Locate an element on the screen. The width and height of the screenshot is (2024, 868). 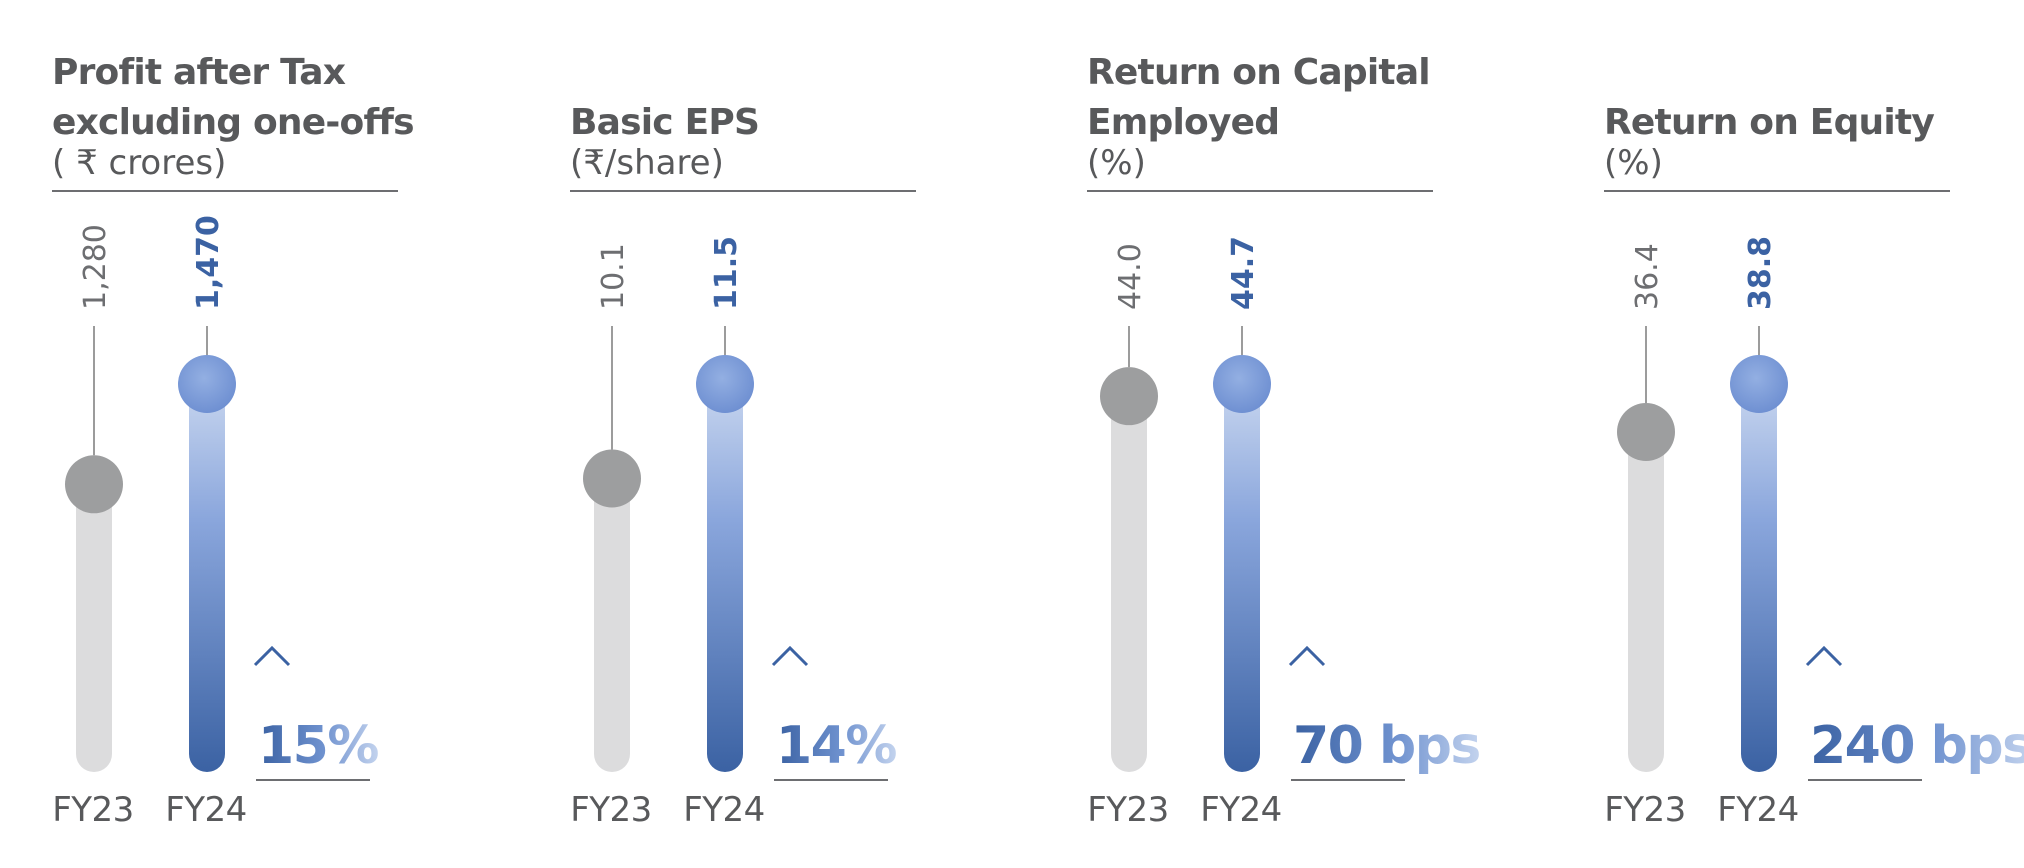
chart-header: Return on Capital Employed (%) is located at coordinates (1260, 113).